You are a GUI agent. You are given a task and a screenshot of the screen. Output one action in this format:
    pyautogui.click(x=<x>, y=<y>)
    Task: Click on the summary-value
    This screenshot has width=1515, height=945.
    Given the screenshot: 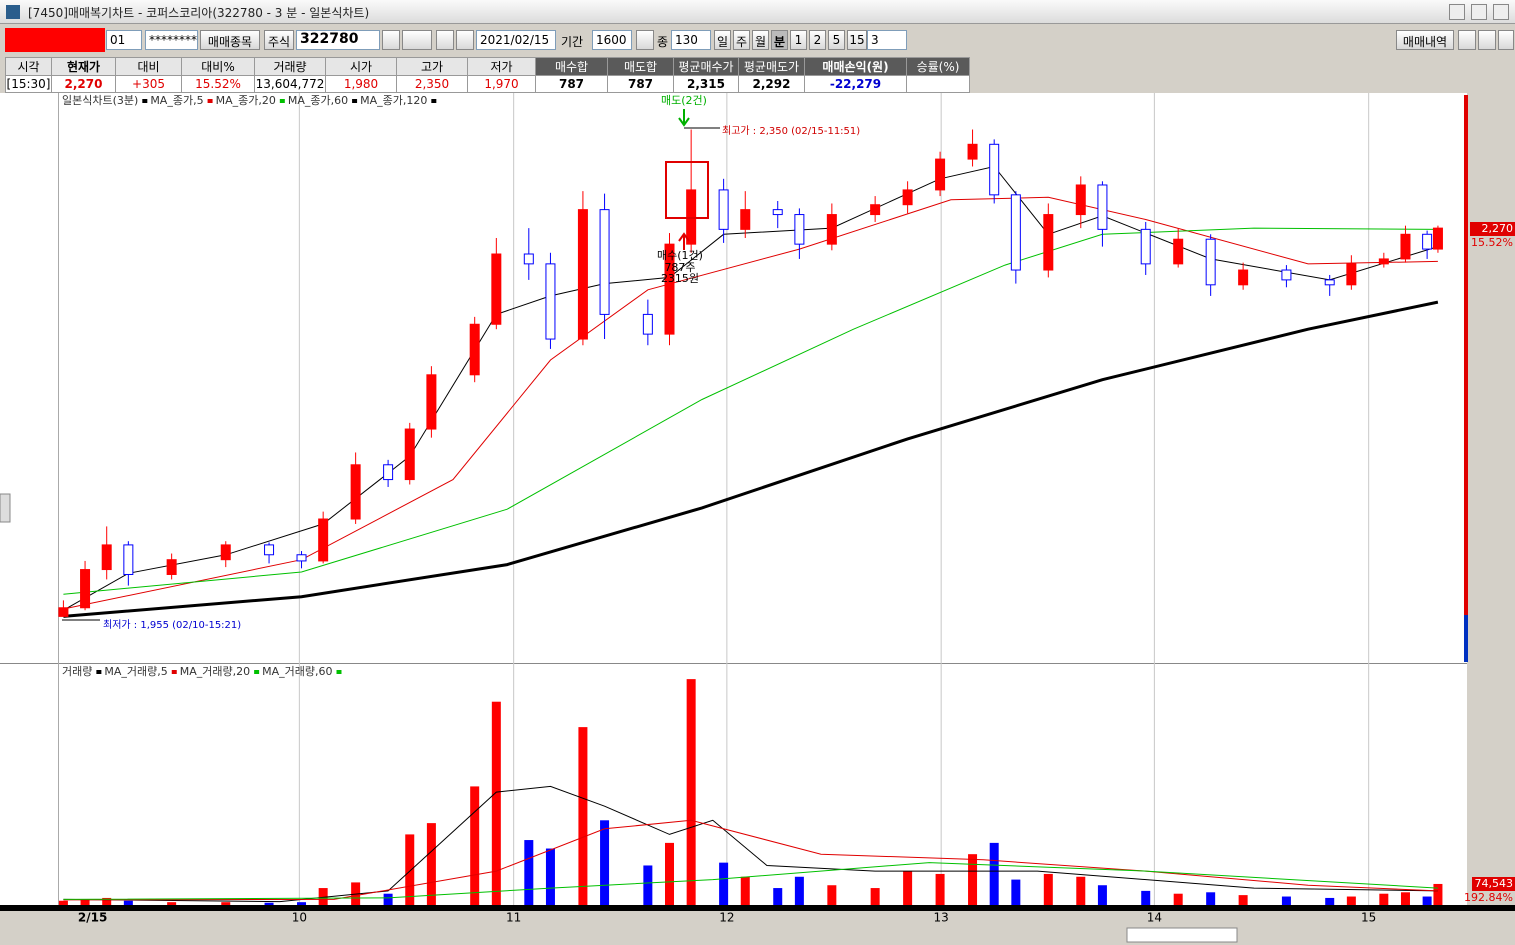 What is the action you would take?
    pyautogui.click(x=938, y=84)
    